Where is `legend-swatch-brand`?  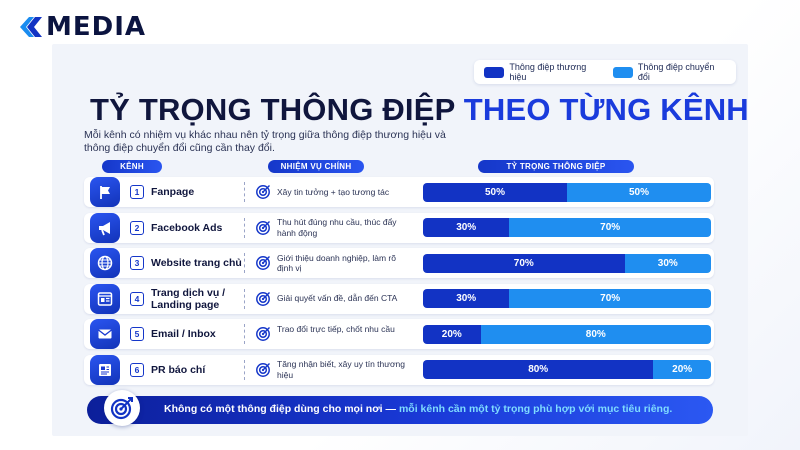
legend-swatch-brand is located at coordinates (494, 72).